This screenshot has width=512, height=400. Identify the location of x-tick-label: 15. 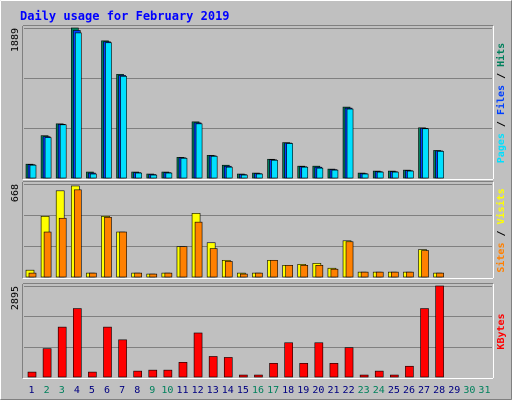
(243, 390).